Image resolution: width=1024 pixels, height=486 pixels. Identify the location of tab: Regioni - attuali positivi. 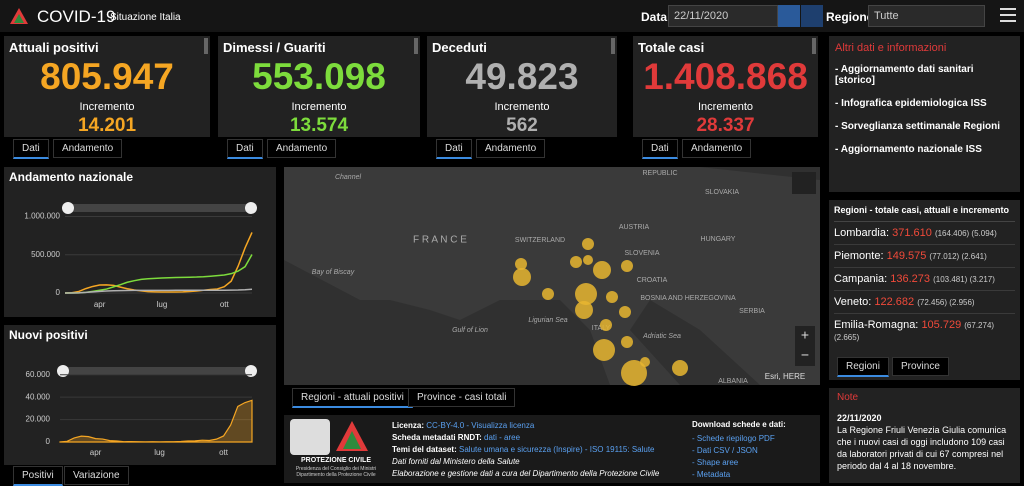
(352, 398).